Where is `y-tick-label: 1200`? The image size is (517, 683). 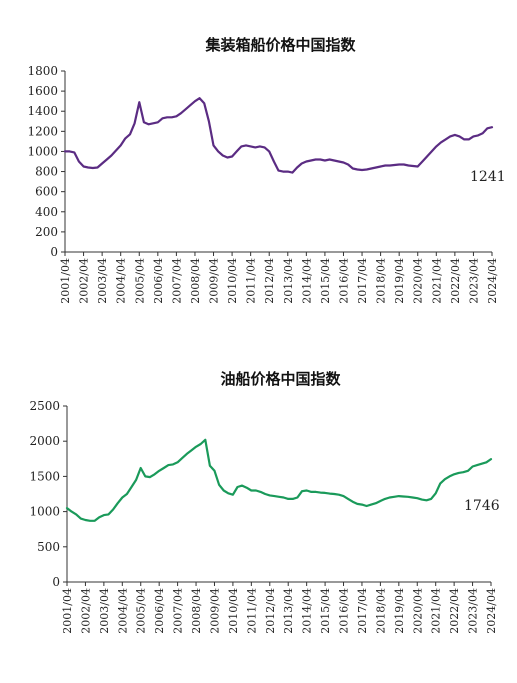
y-tick-label: 1200 is located at coordinates (42, 131).